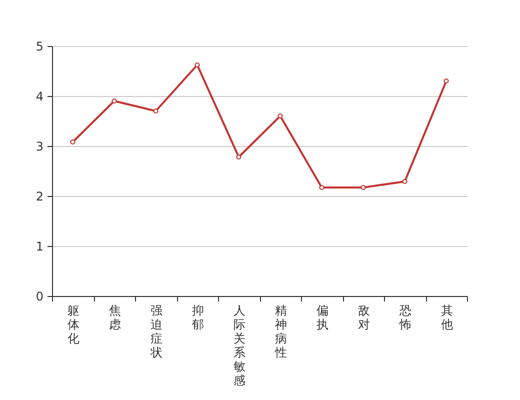 The width and height of the screenshot is (520, 400). What do you see at coordinates (405, 318) in the screenshot?
I see `x-tick-label: 恐怖` at bounding box center [405, 318].